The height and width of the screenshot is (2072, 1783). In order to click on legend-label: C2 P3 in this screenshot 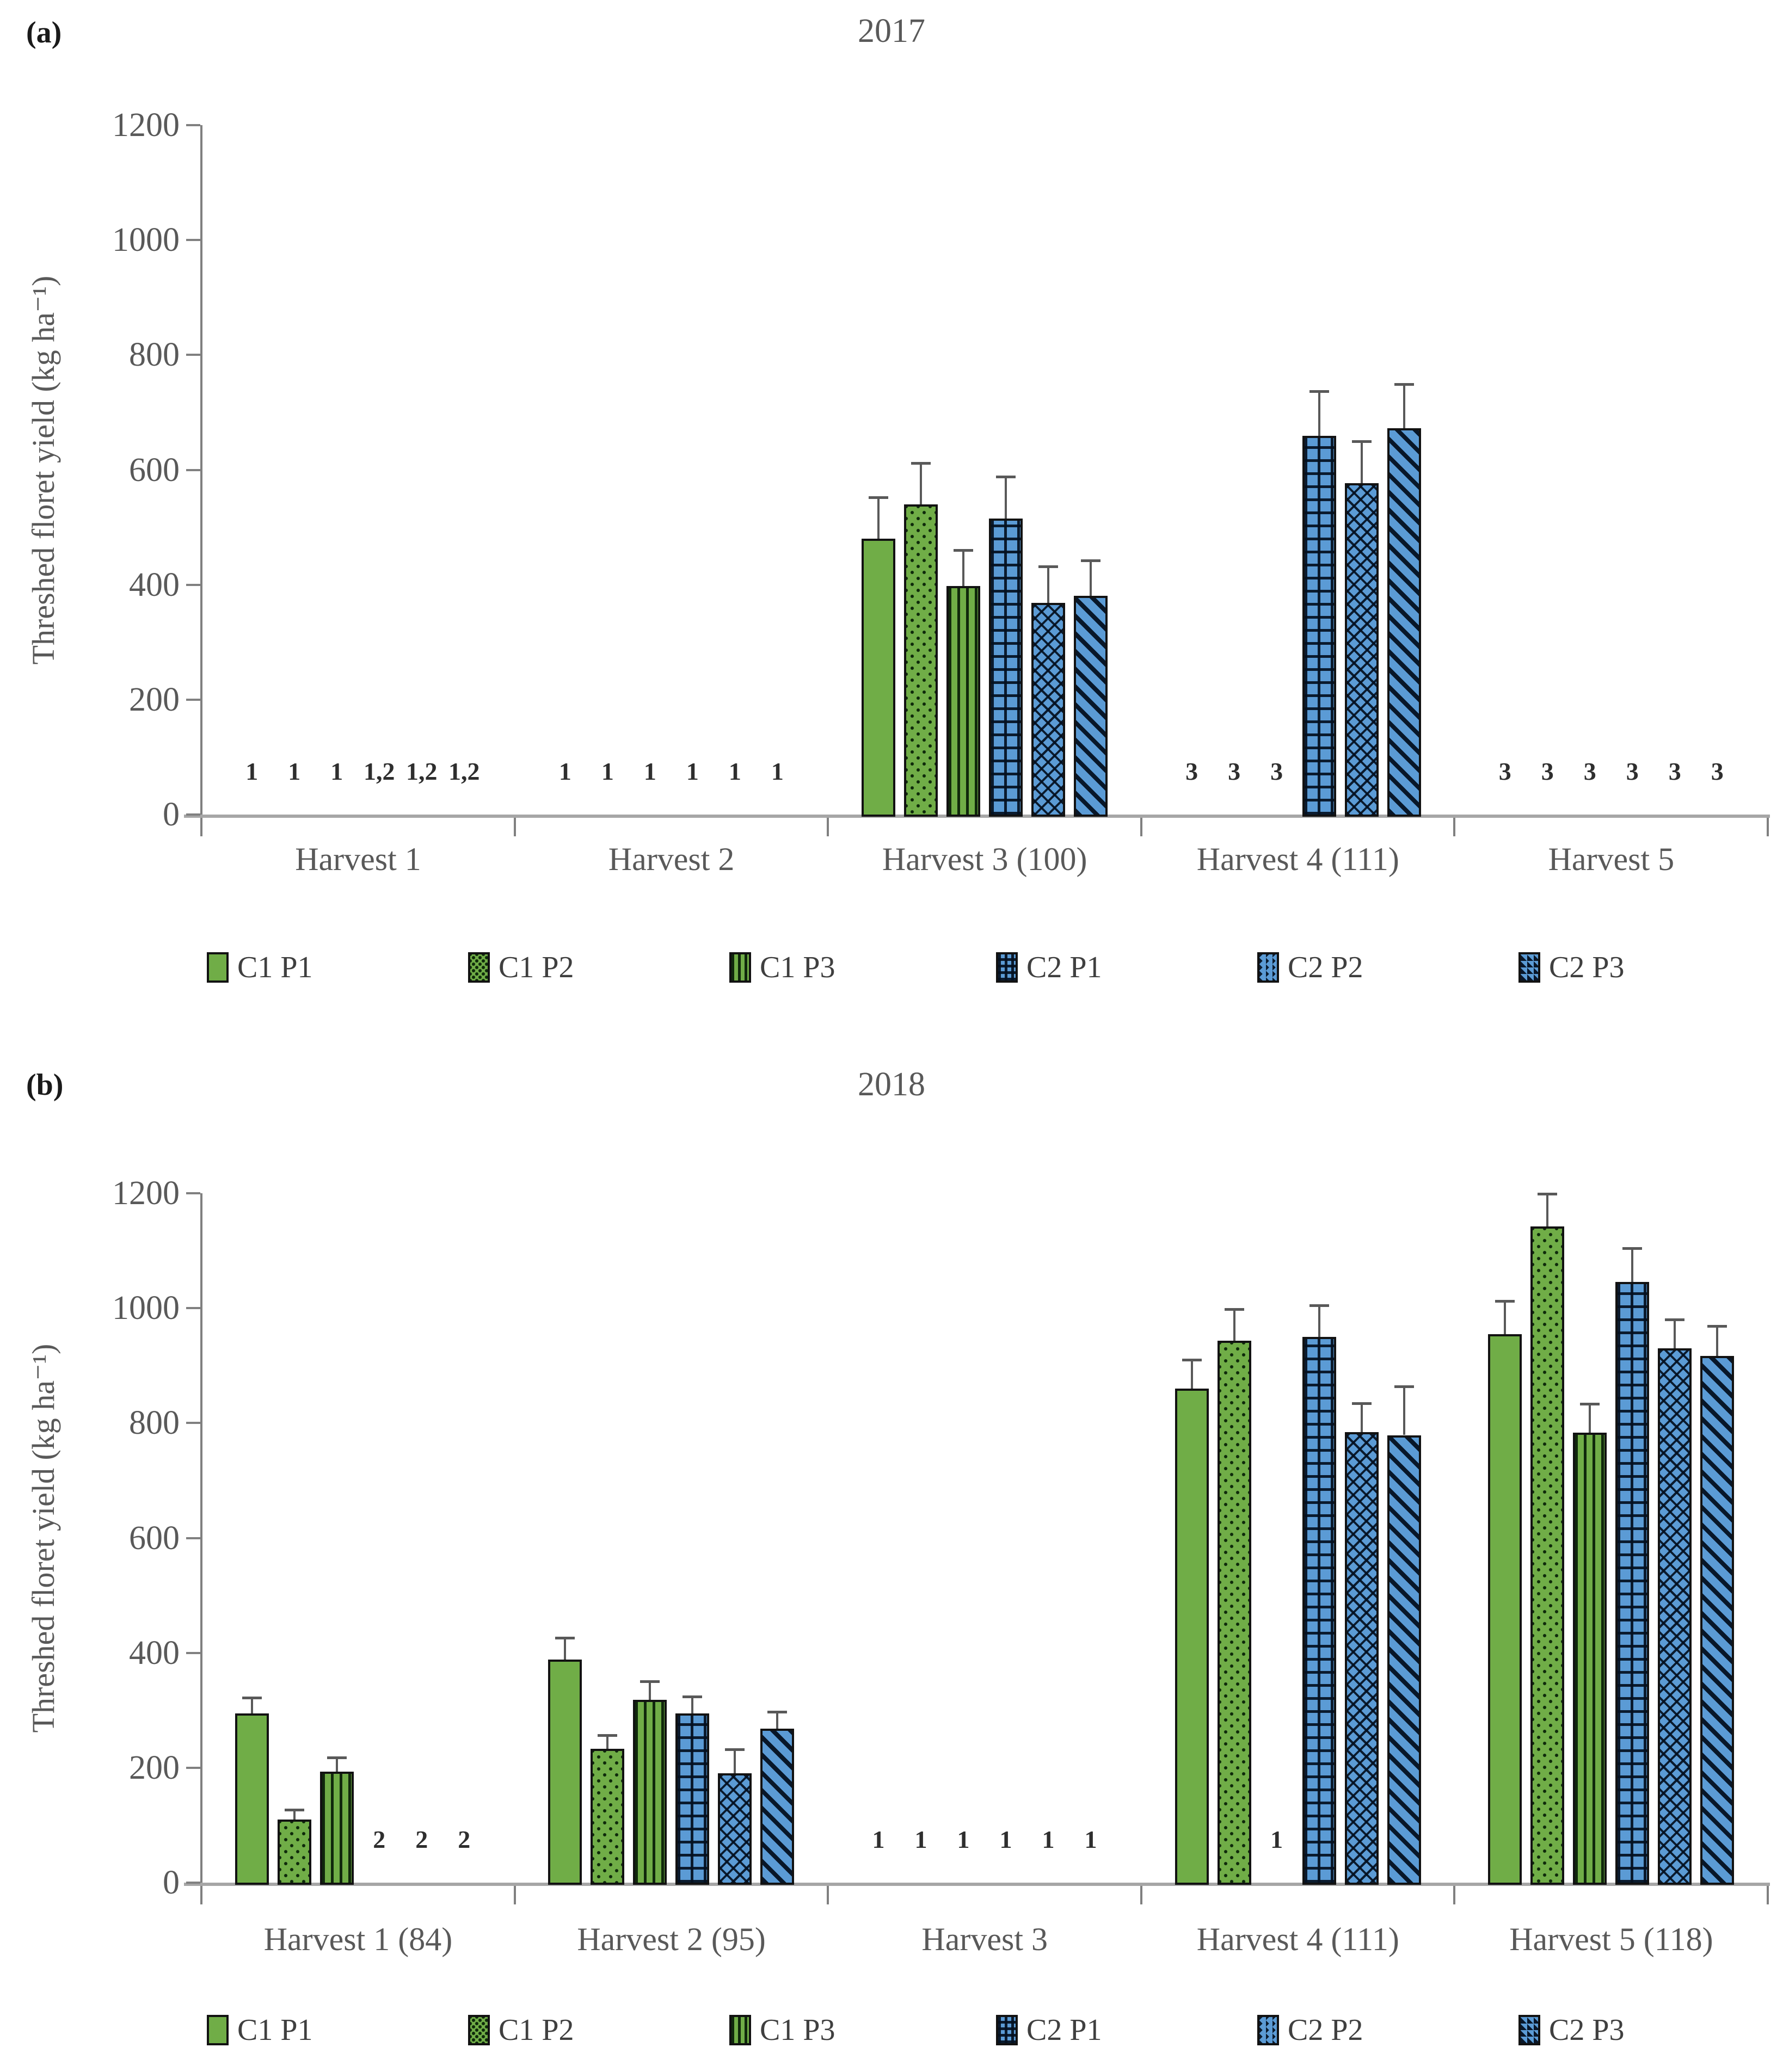, I will do `click(1587, 2030)`.